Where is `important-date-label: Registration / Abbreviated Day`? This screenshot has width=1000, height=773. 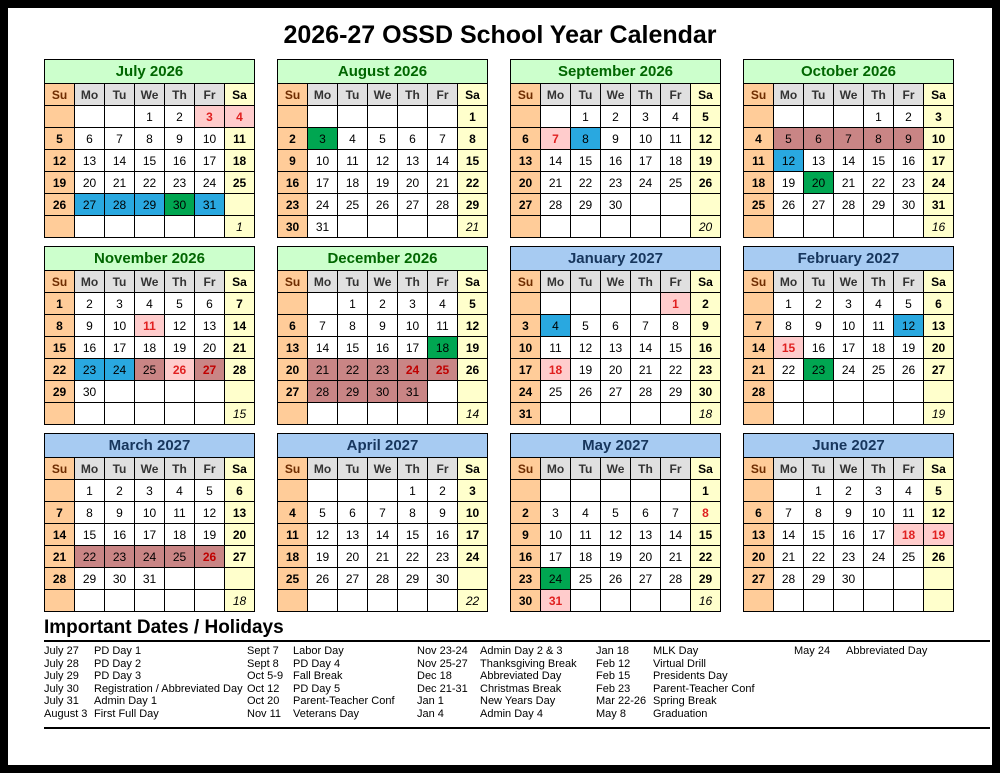 important-date-label: Registration / Abbreviated Day is located at coordinates (168, 688).